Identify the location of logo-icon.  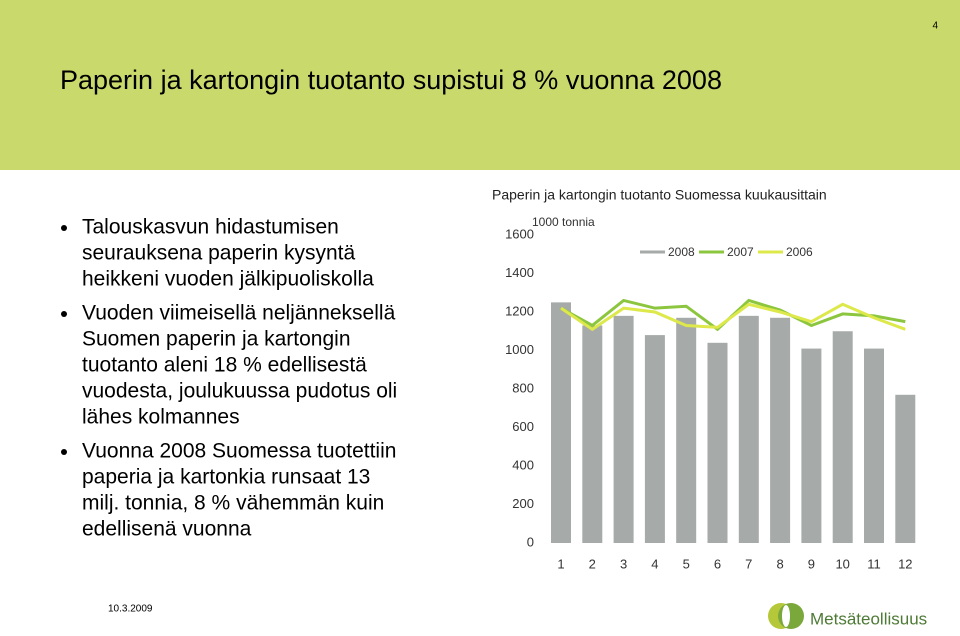
(786, 616).